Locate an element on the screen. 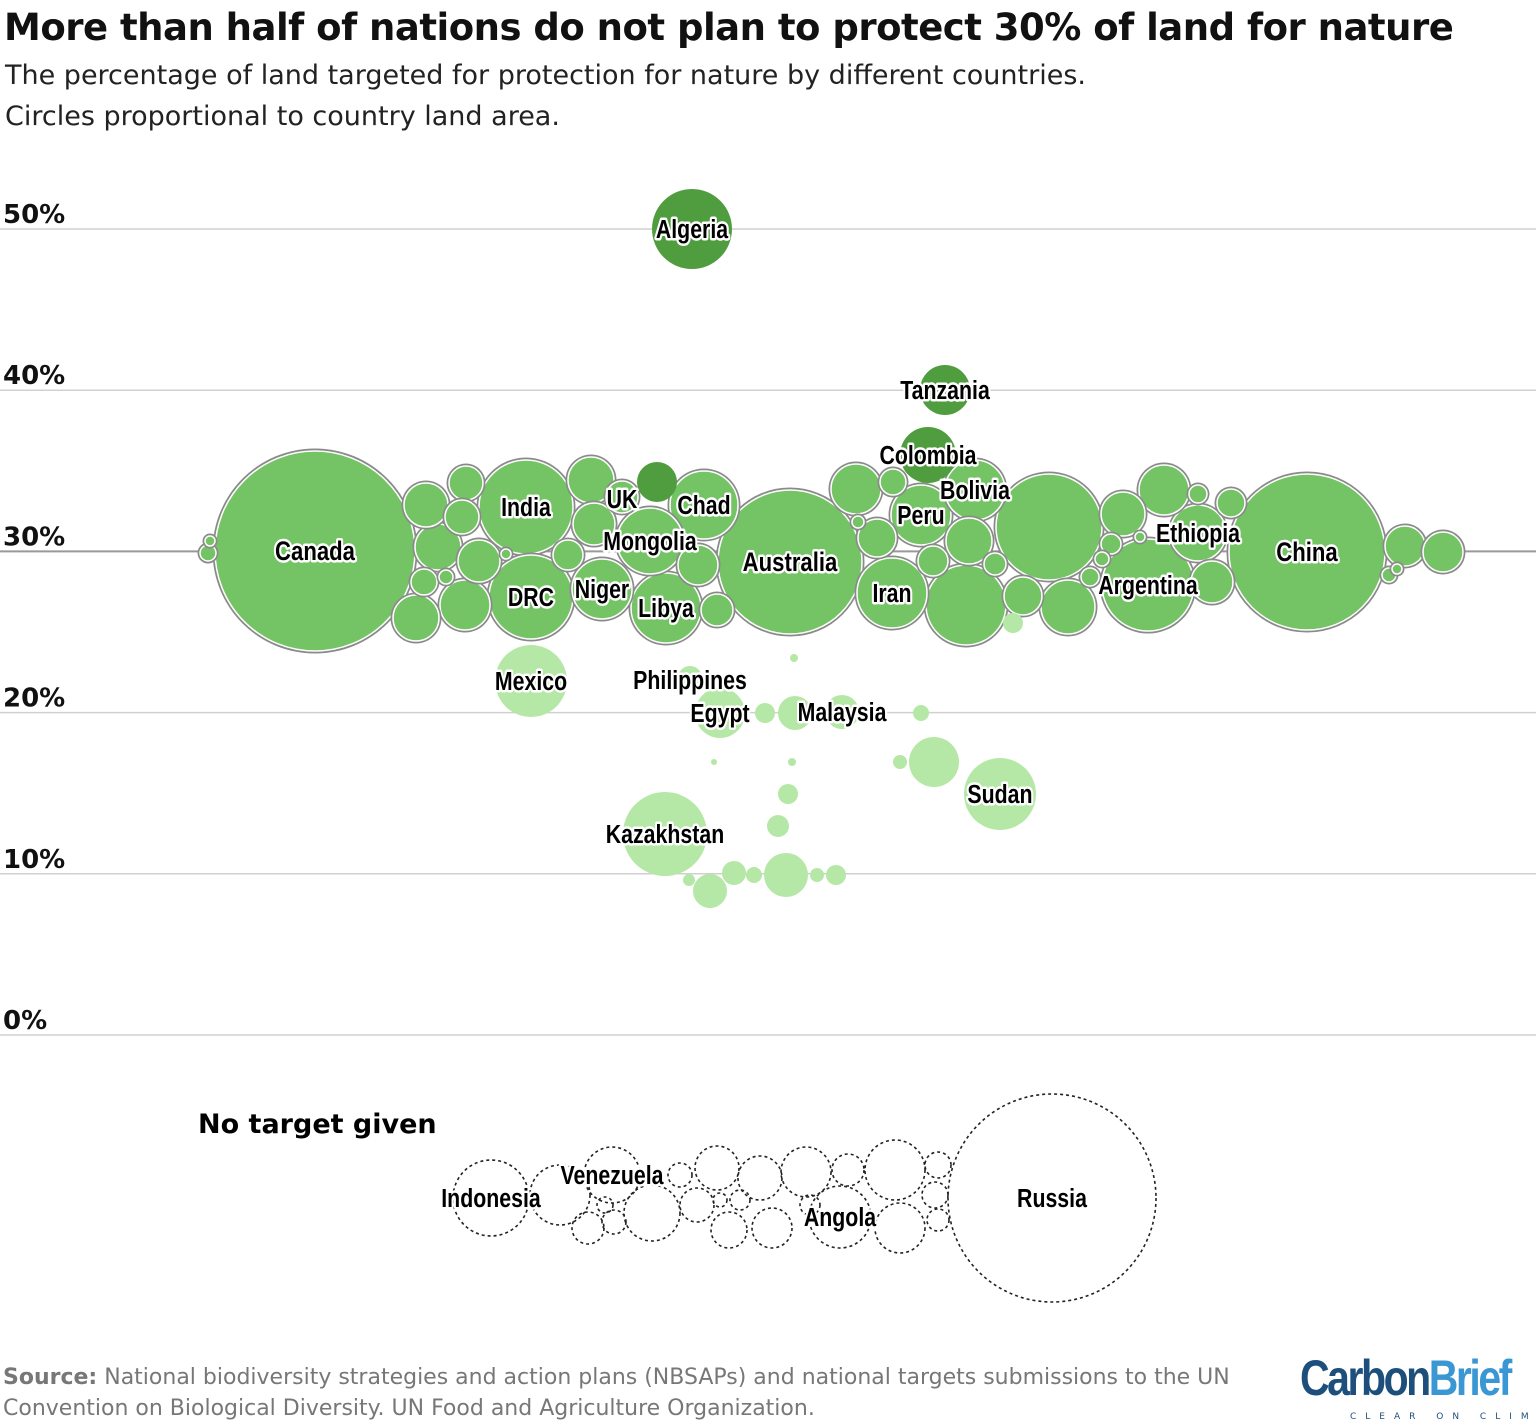 This screenshot has width=1536, height=1426. label-colombia: Colombia is located at coordinates (928, 456).